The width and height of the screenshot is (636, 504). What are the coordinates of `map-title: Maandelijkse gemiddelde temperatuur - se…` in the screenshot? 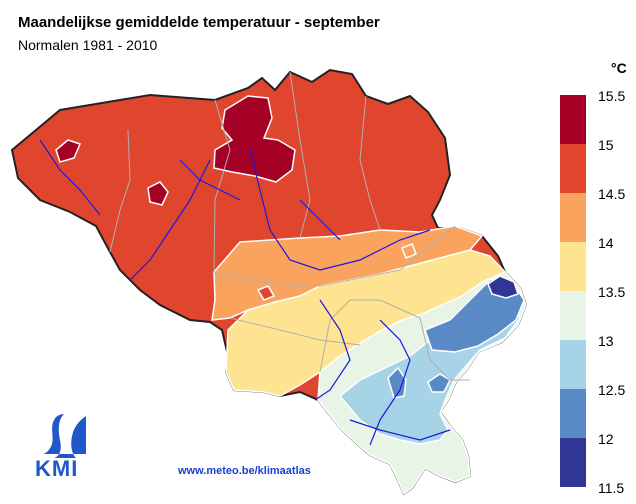 It's located at (199, 22).